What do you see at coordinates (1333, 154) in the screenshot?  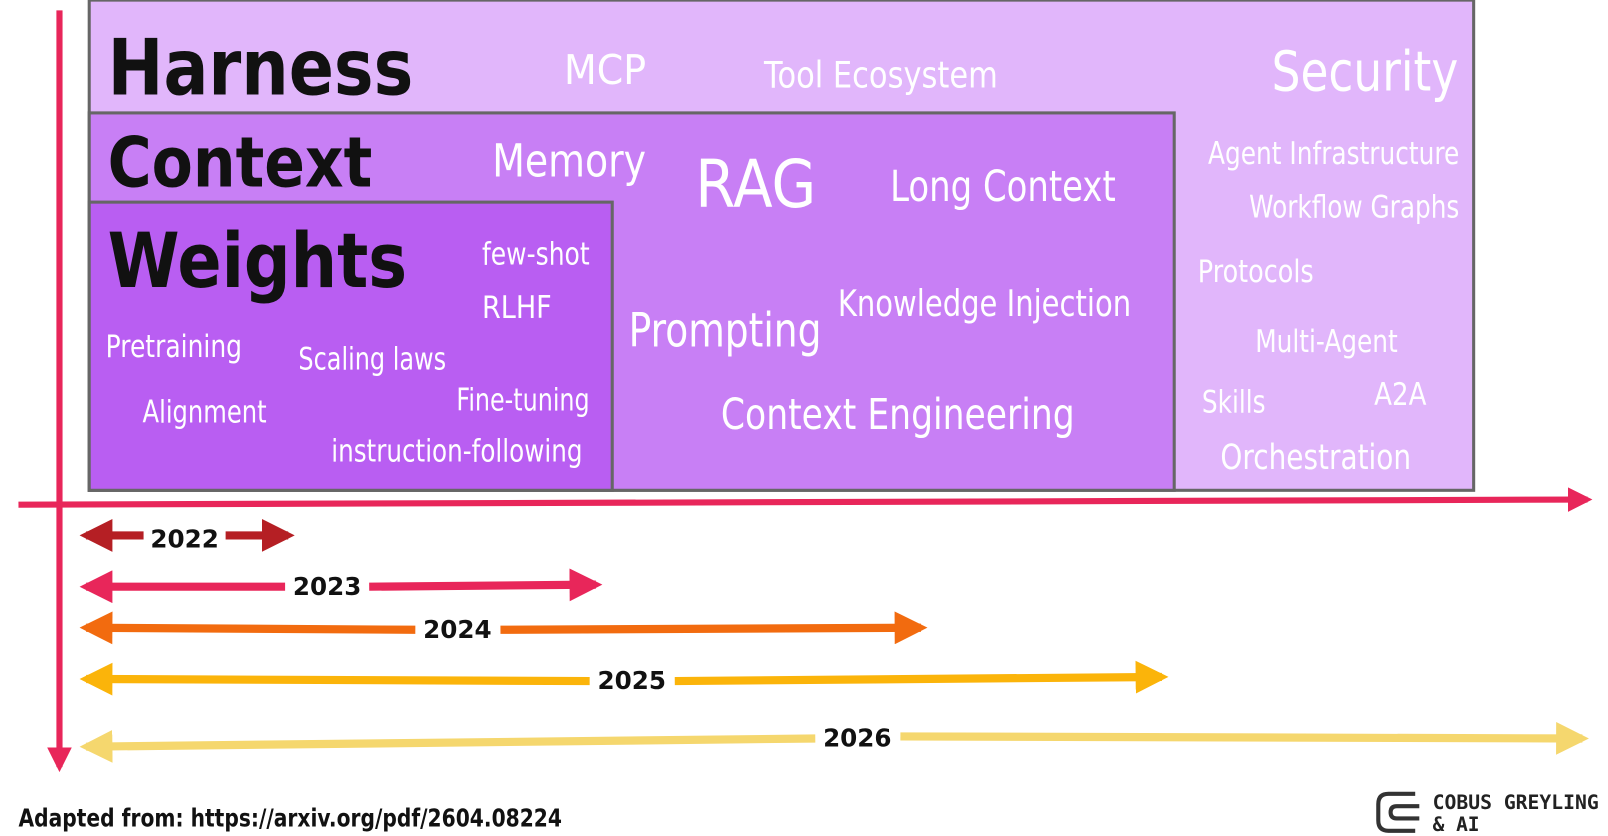 I see `term: Agent Infrastructure` at bounding box center [1333, 154].